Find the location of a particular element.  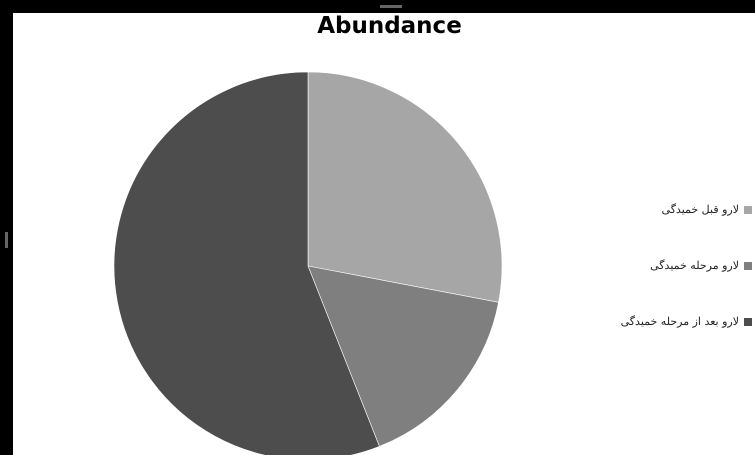

legend-label-2: لارو مرحله خمیدگی is located at coordinates (694, 265).